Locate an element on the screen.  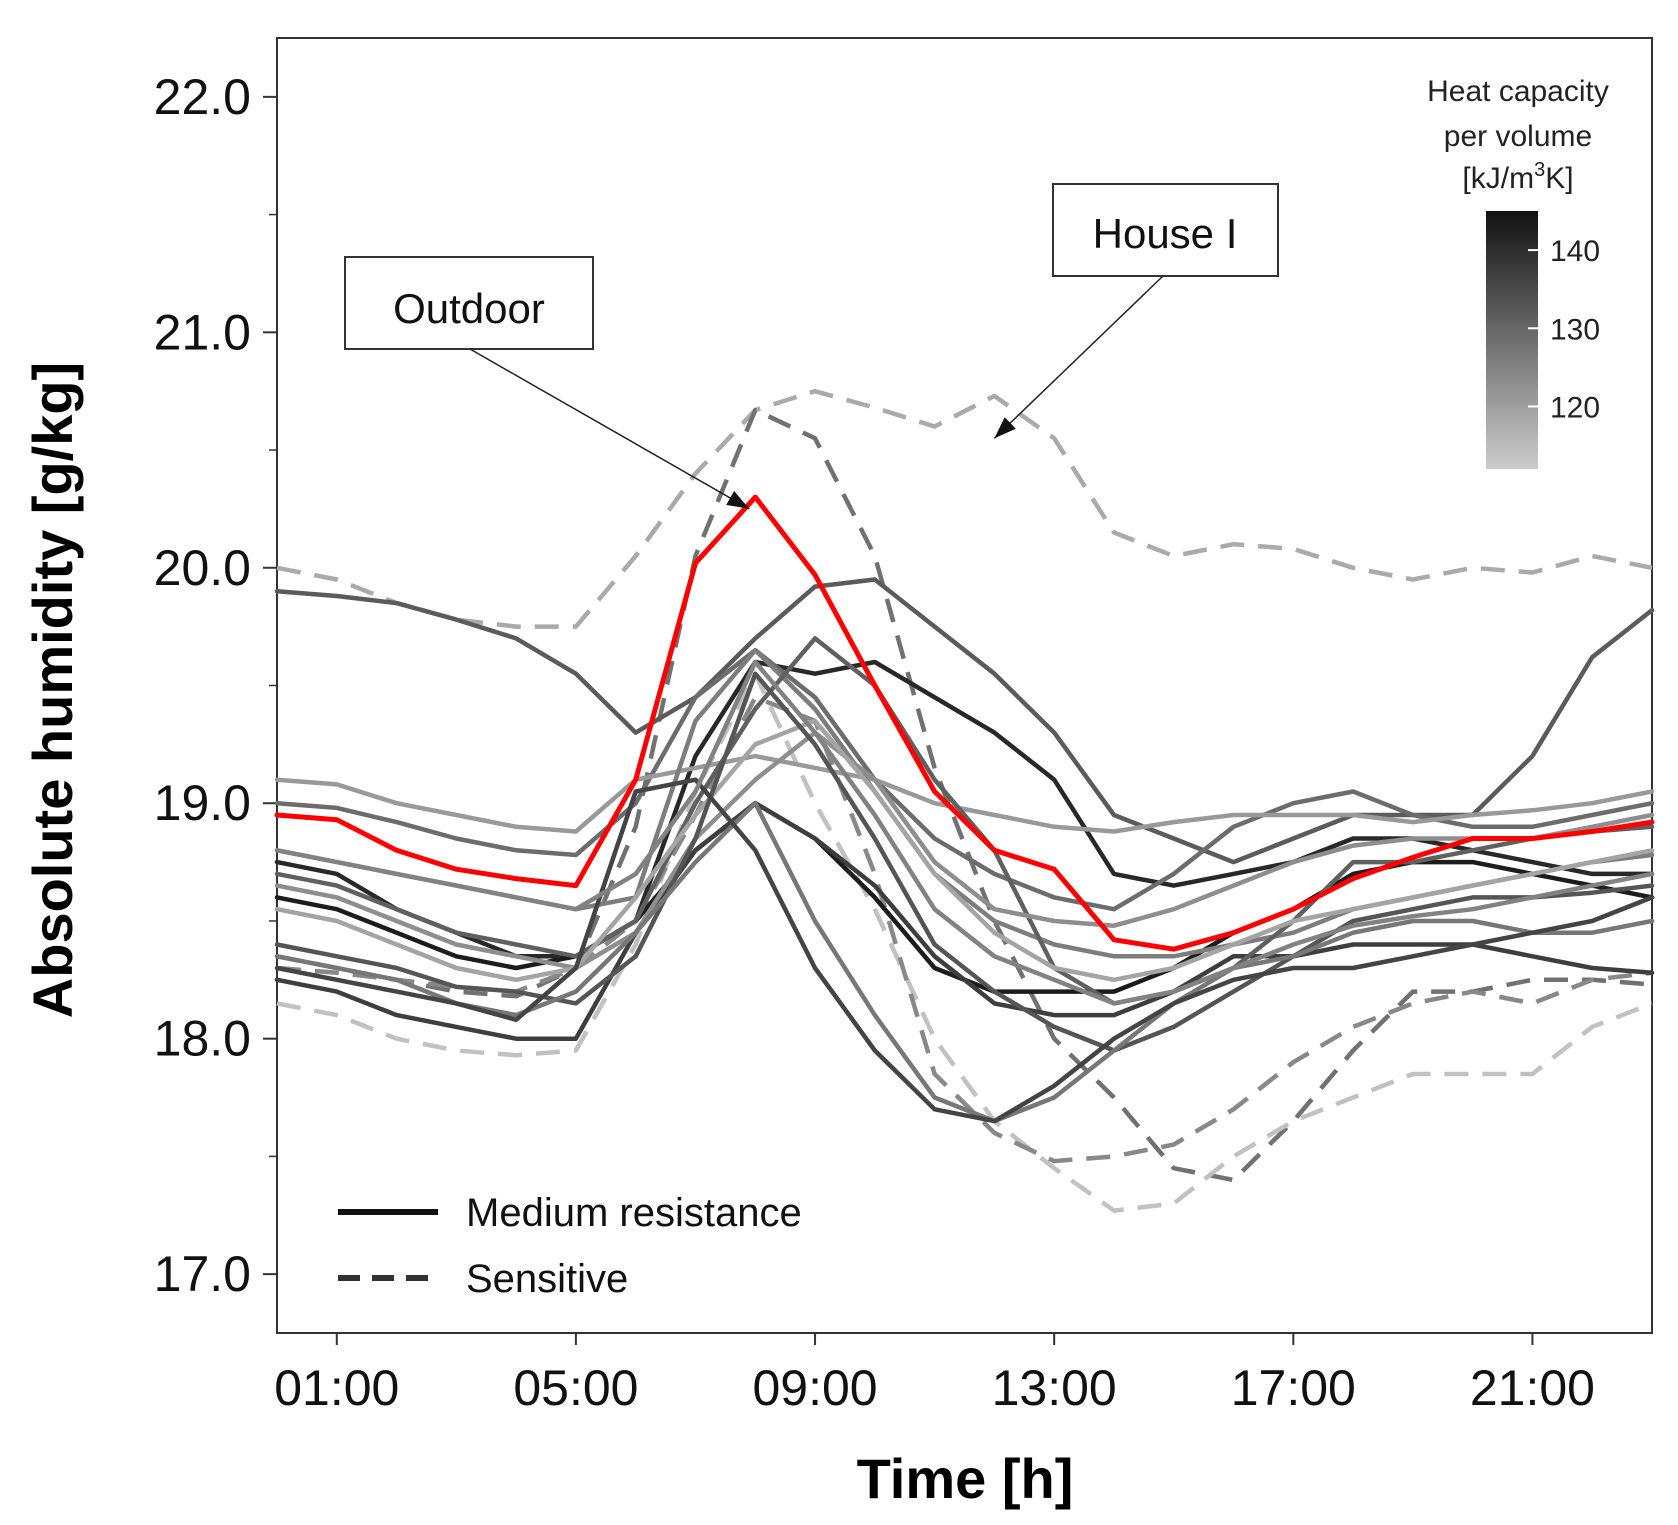
annotation-house-i: House I is located at coordinates (1136, 311).